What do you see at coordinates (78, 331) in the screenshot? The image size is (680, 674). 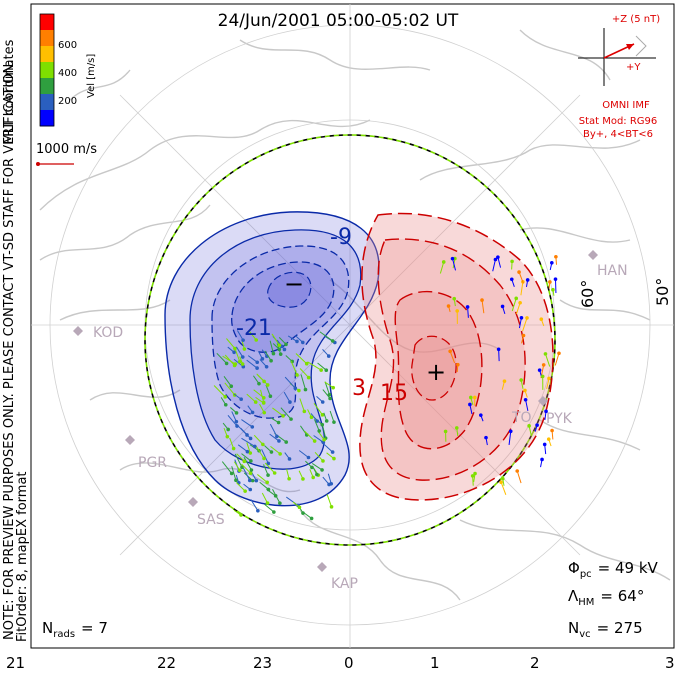 I see `station-marker-kod` at bounding box center [78, 331].